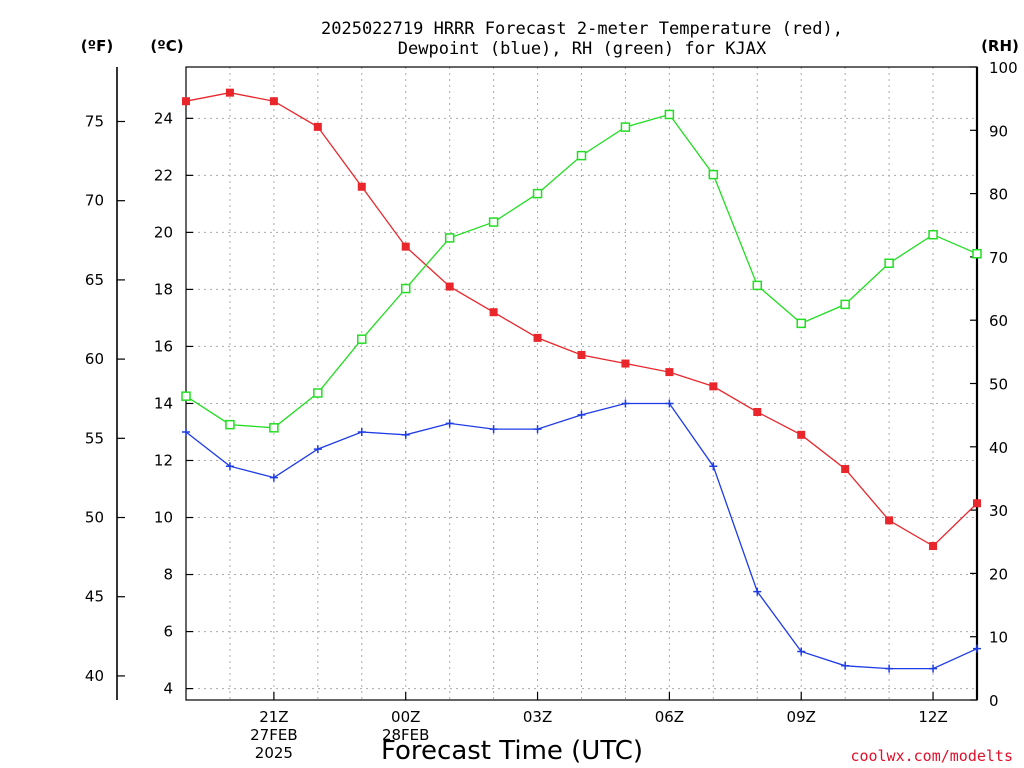 The image size is (1024, 768). What do you see at coordinates (801, 717) in the screenshot?
I see `x-tick-label: 09Z` at bounding box center [801, 717].